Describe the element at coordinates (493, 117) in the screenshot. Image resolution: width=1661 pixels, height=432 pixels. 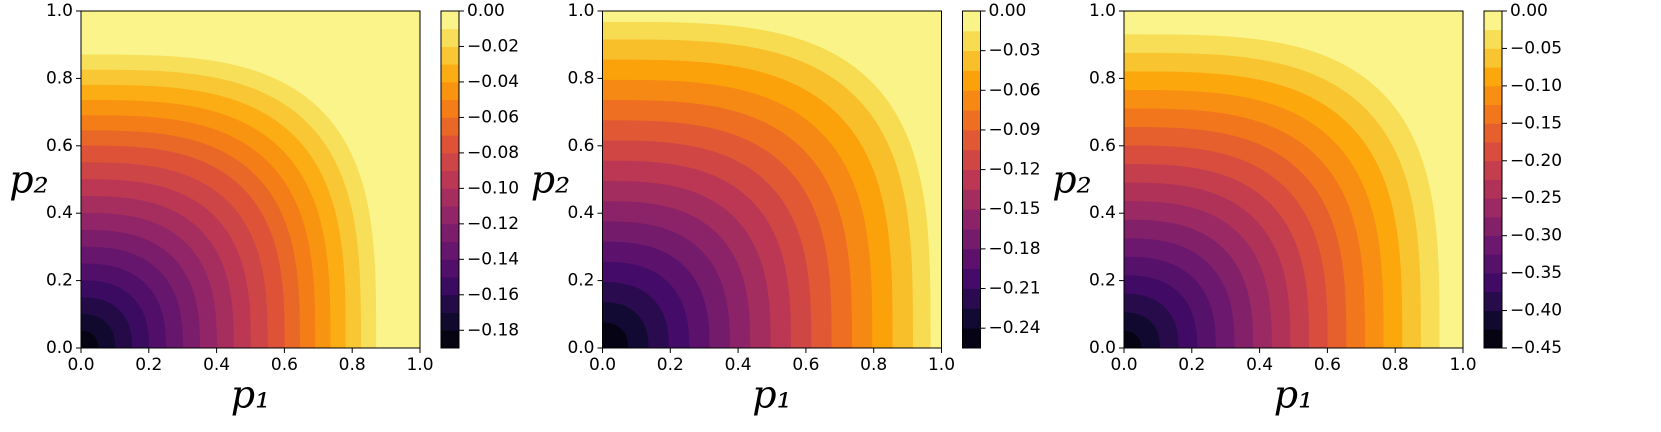
I see `colorbar-tick-label: −0.06` at that location.